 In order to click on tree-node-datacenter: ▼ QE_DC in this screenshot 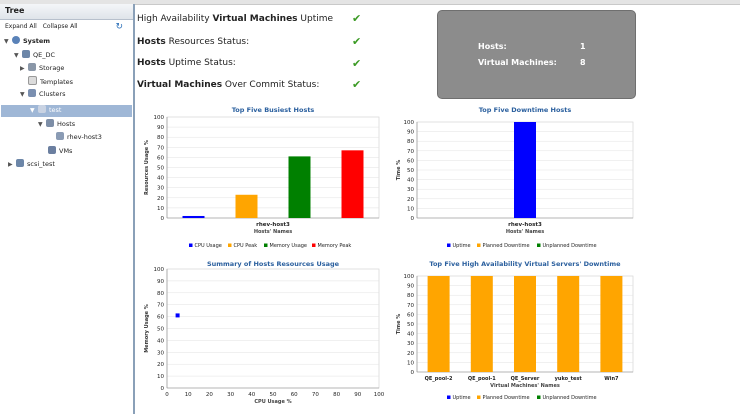, I will do `click(35, 54)`.